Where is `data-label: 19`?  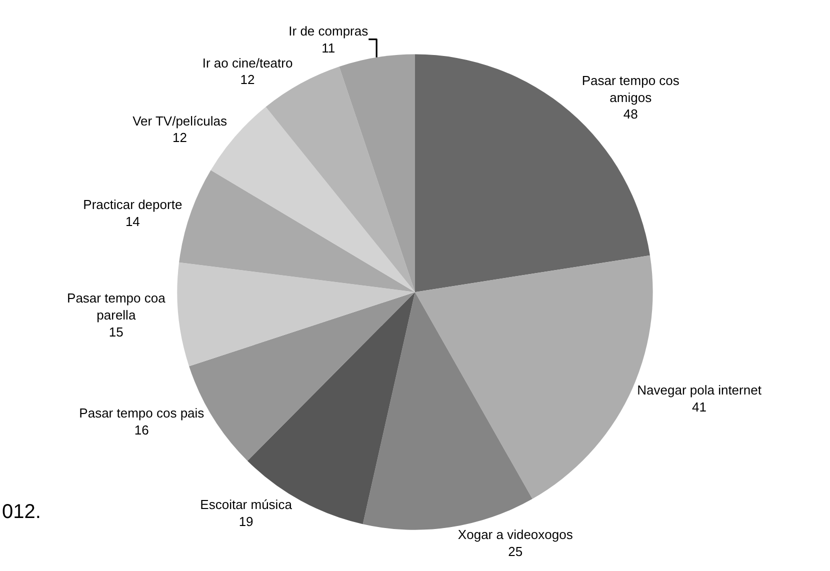
data-label: 19 is located at coordinates (246, 521).